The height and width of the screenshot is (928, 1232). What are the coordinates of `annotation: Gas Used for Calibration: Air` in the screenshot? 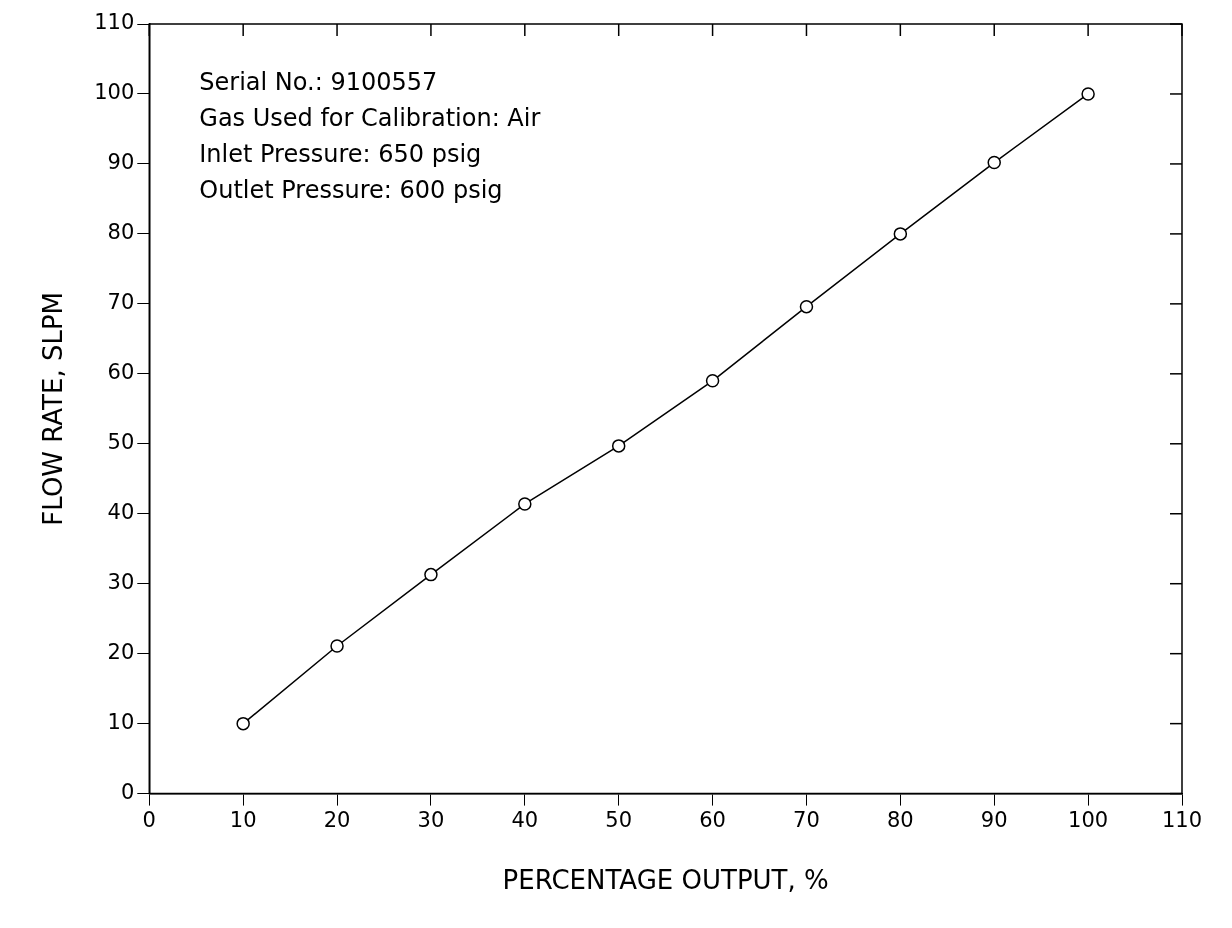 It's located at (370, 118).